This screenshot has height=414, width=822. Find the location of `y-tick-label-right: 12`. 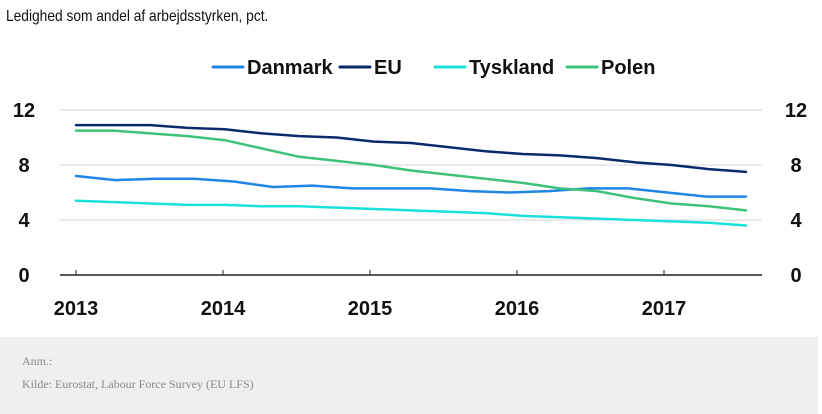

y-tick-label-right: 12 is located at coordinates (796, 111).